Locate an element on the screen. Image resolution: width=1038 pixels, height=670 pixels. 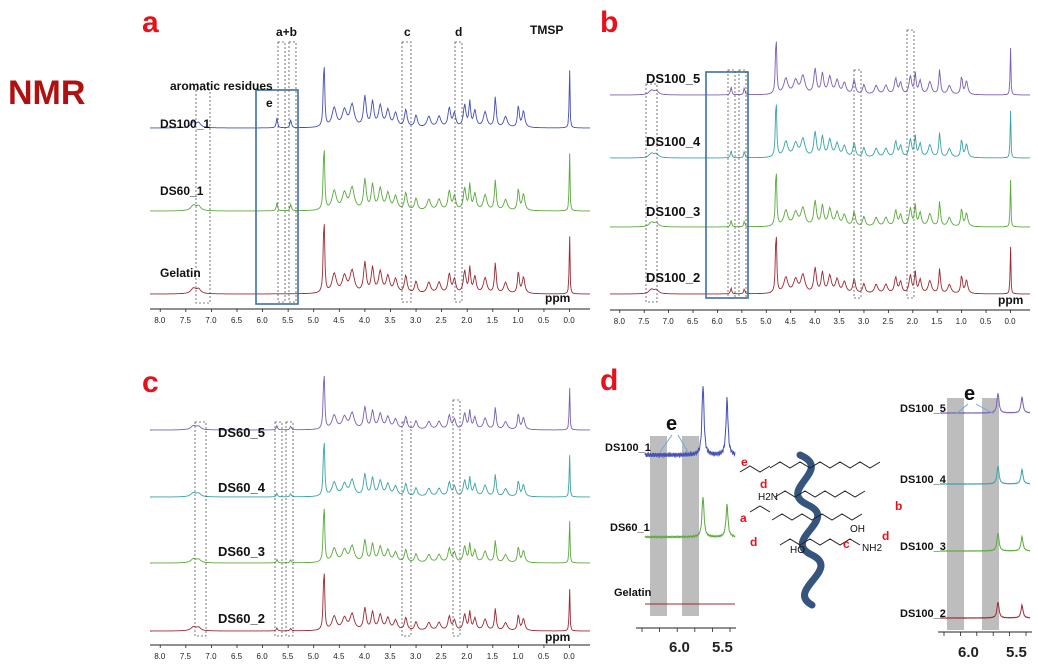
annotation-a-plus-b: a+b is located at coordinates (286, 32).